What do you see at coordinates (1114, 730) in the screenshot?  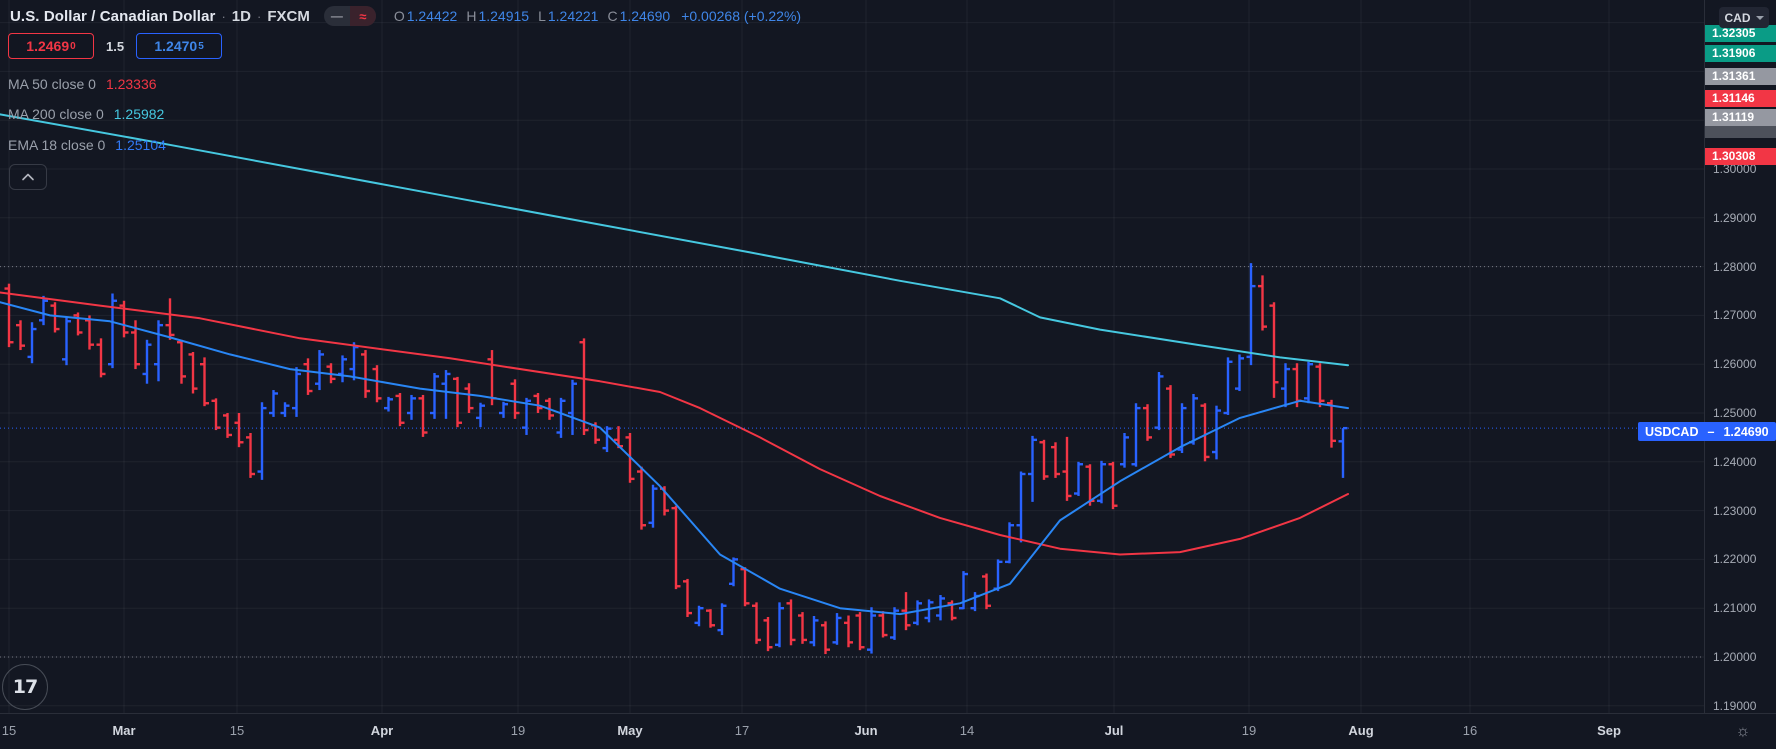 I see `time-tick-label: Jul` at bounding box center [1114, 730].